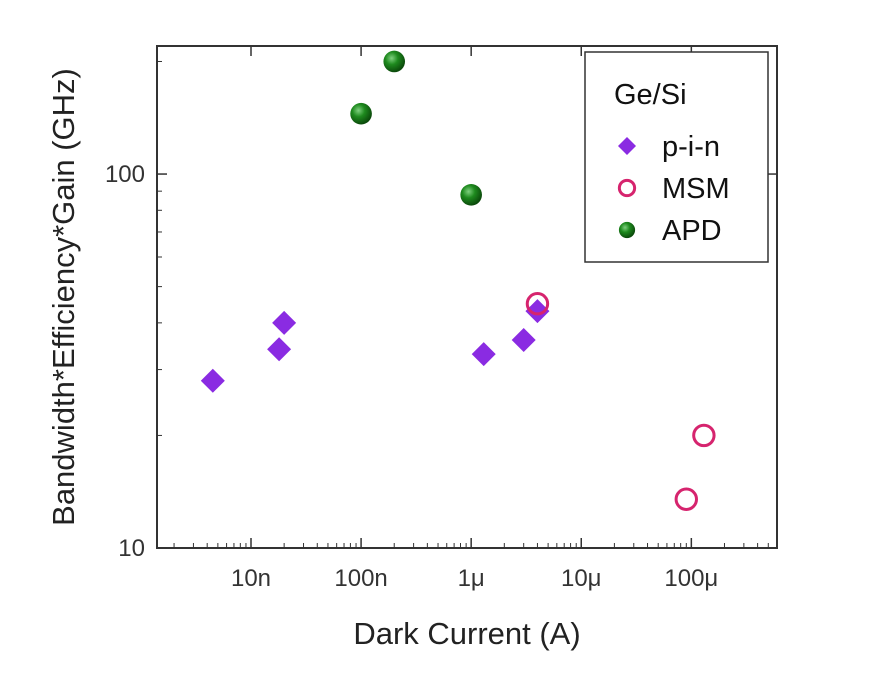 Image resolution: width=879 pixels, height=679 pixels. What do you see at coordinates (466, 633) in the screenshot?
I see `x-axis-label: Dark Current (A)` at bounding box center [466, 633].